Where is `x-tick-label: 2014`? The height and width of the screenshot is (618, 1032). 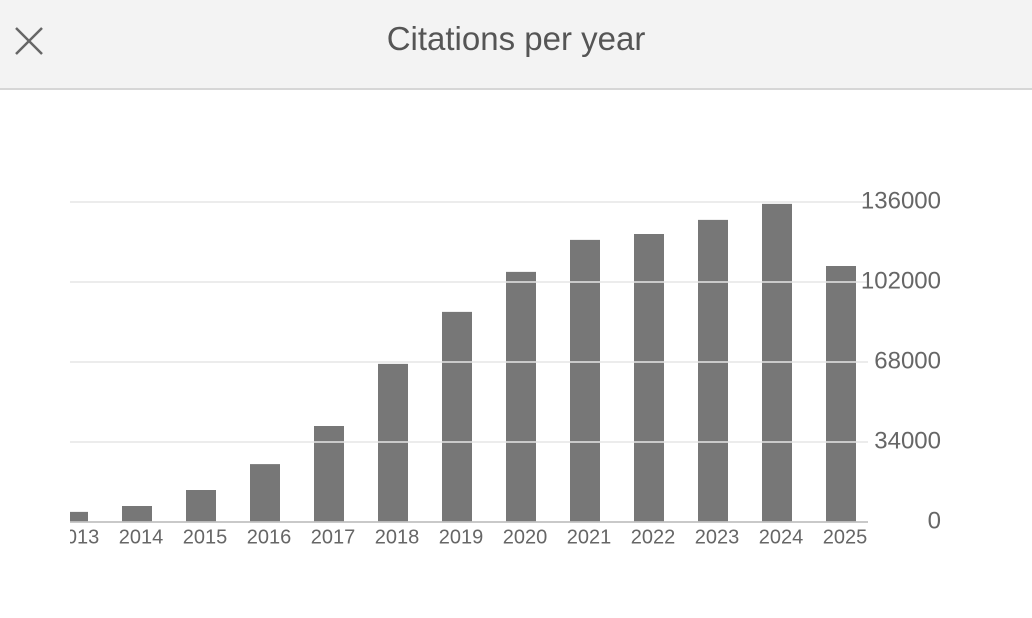
x-tick-label: 2014 is located at coordinates (141, 537).